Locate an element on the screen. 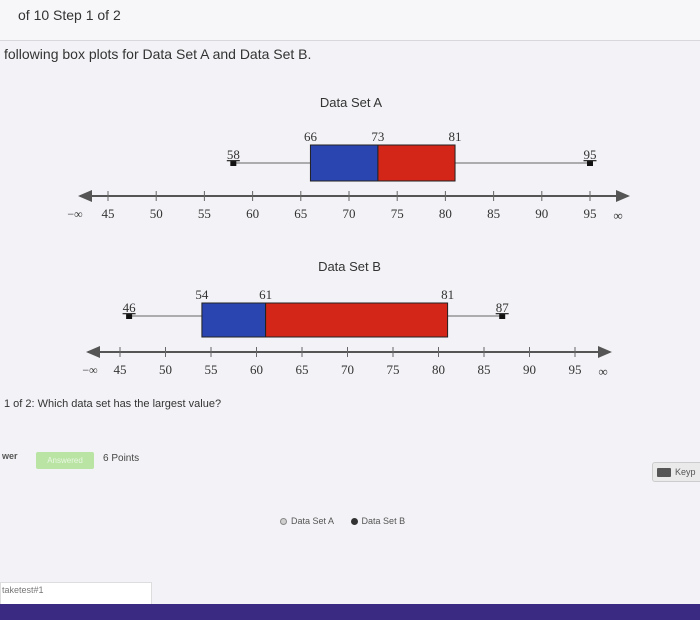 This screenshot has width=700, height=620. footer-text: taketest#1 is located at coordinates (23, 590).